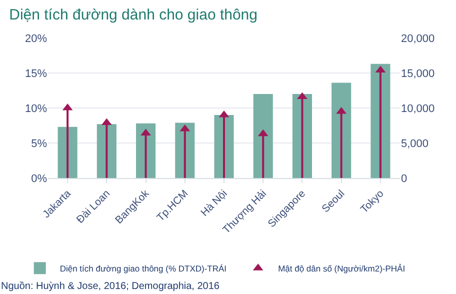 Image resolution: width=456 pixels, height=294 pixels. I want to click on y-tick-label: 5%, so click(39, 144).